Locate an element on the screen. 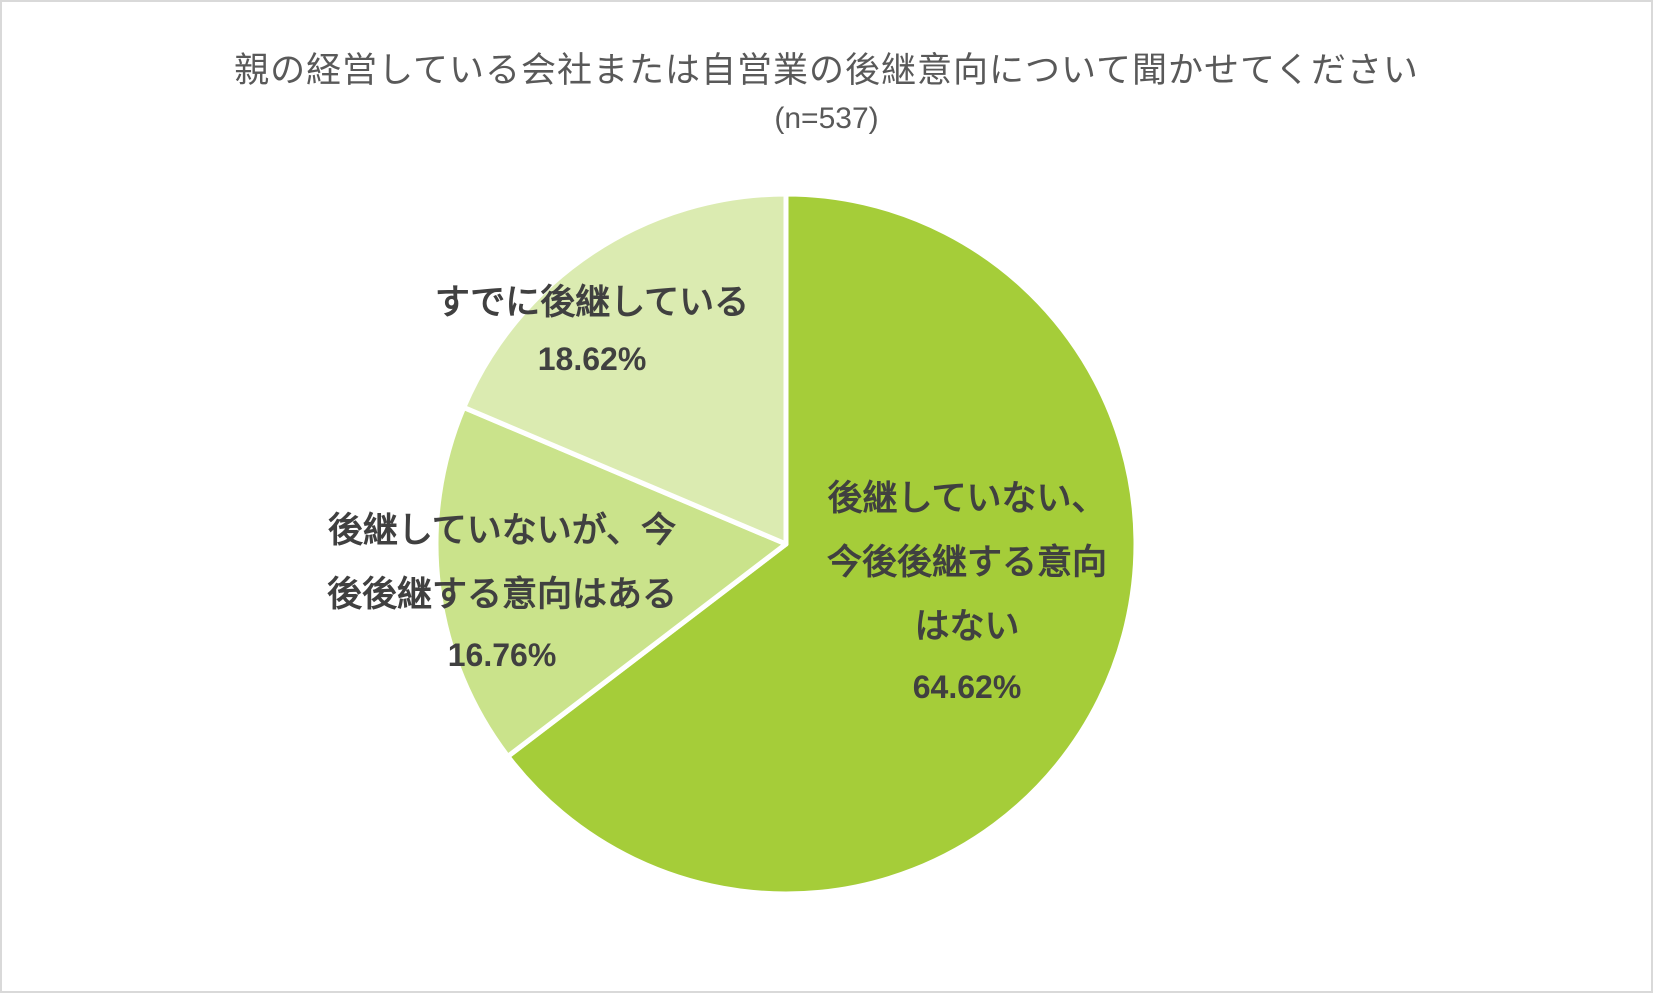 The image size is (1653, 993). slice-value-label: 16.76% is located at coordinates (502, 655).